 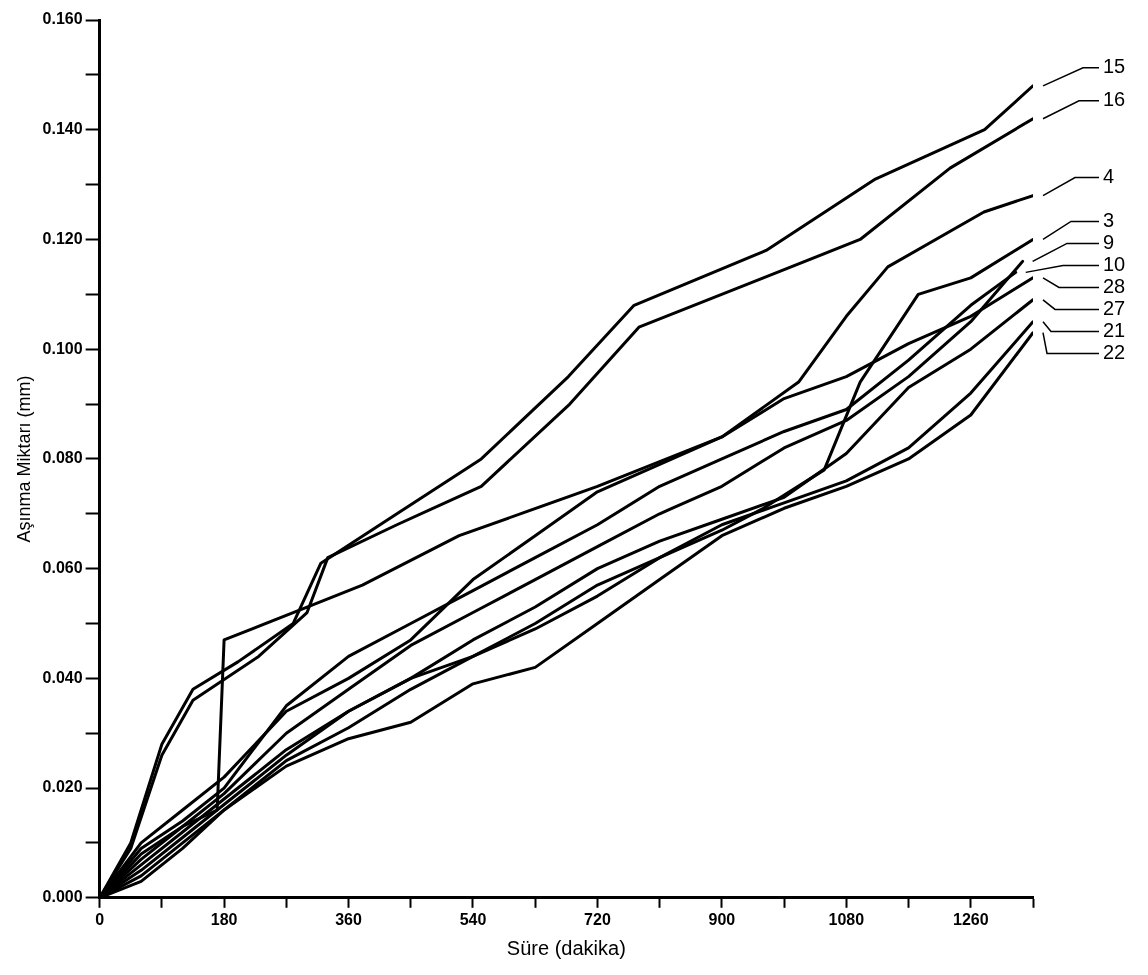 What do you see at coordinates (62, 568) in the screenshot?
I see `y-tick-label: 0.060` at bounding box center [62, 568].